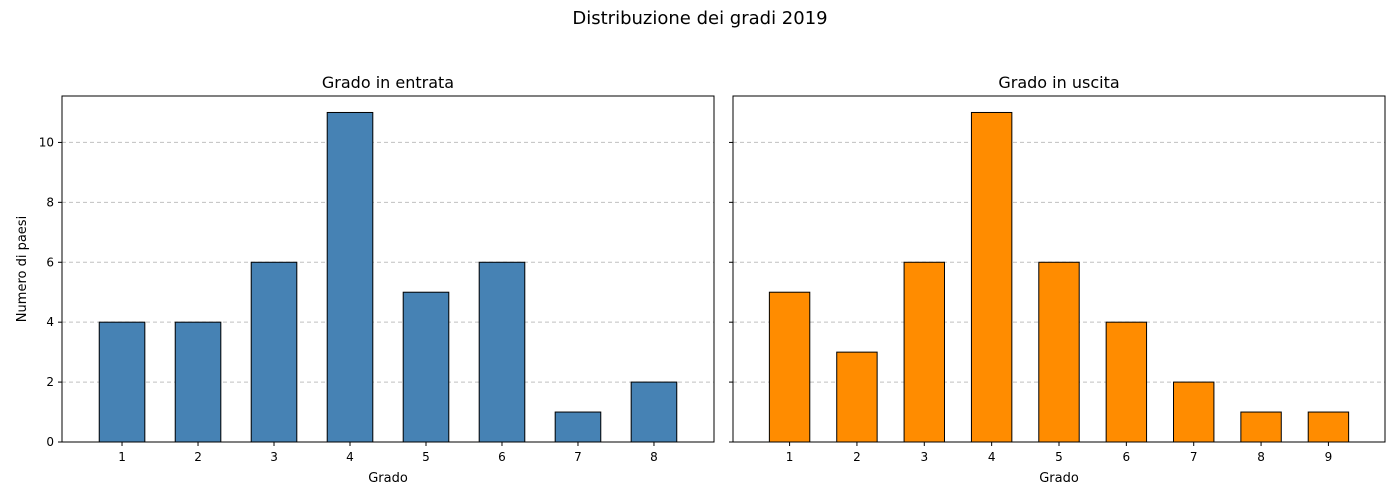  What do you see at coordinates (699, 18) in the screenshot?
I see `chart-suptitle: Distribuzione dei gradi 2019` at bounding box center [699, 18].